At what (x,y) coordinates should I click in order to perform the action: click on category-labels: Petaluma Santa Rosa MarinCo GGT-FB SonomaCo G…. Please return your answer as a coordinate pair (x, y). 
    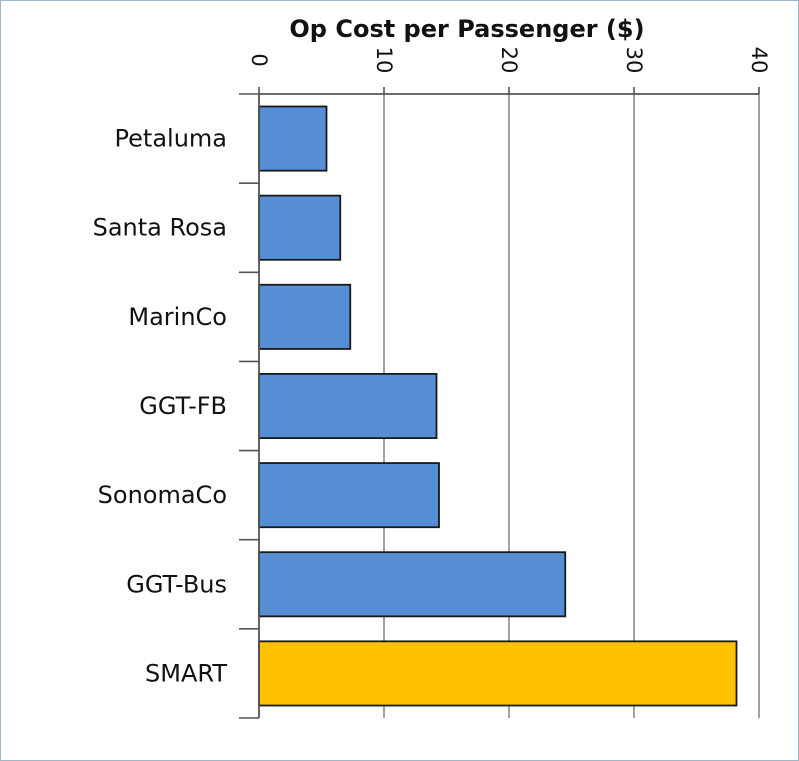
    Looking at the image, I should click on (160, 406).